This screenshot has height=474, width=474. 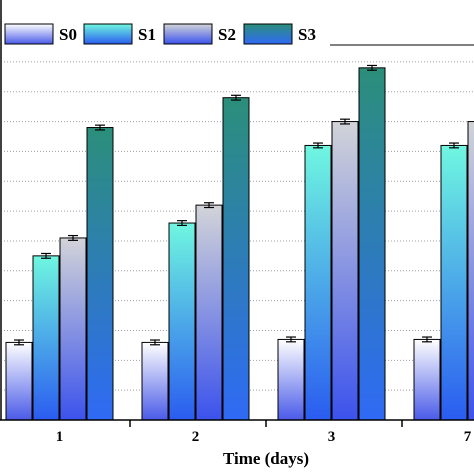 What do you see at coordinates (227, 34) in the screenshot?
I see `legend-label-s2: S2` at bounding box center [227, 34].